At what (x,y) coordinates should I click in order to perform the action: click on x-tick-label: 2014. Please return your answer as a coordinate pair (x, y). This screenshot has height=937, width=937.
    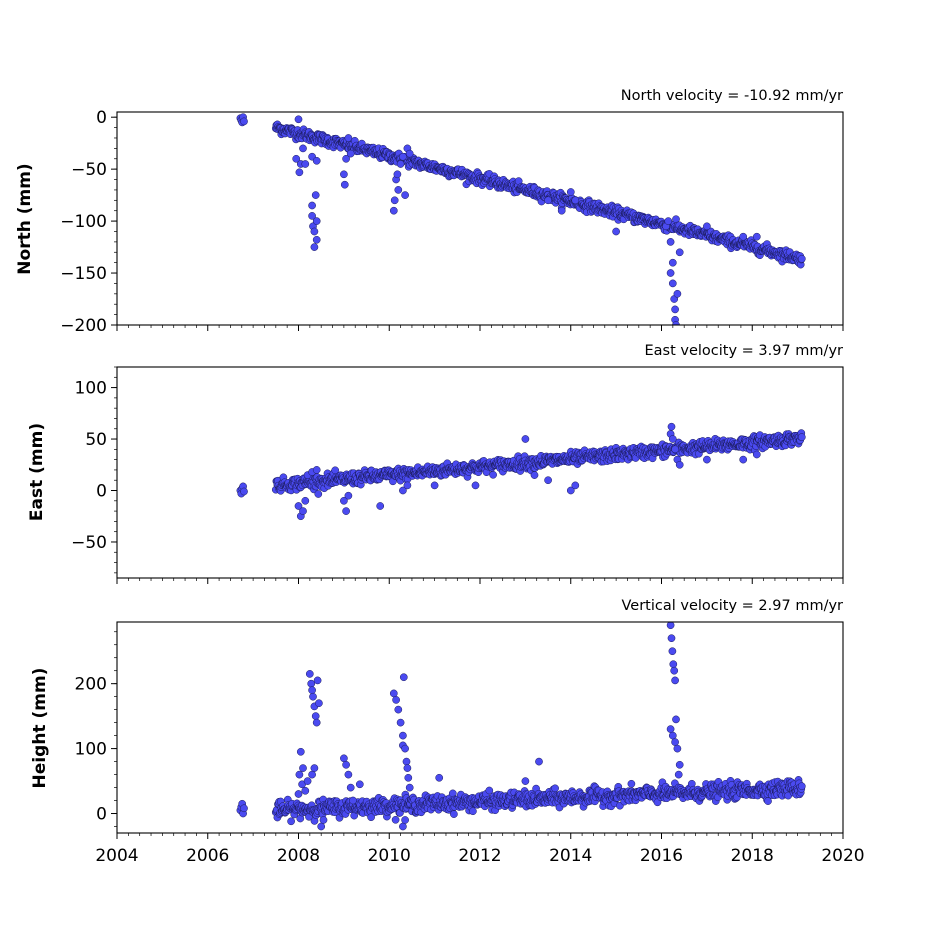
    Looking at the image, I should click on (570, 856).